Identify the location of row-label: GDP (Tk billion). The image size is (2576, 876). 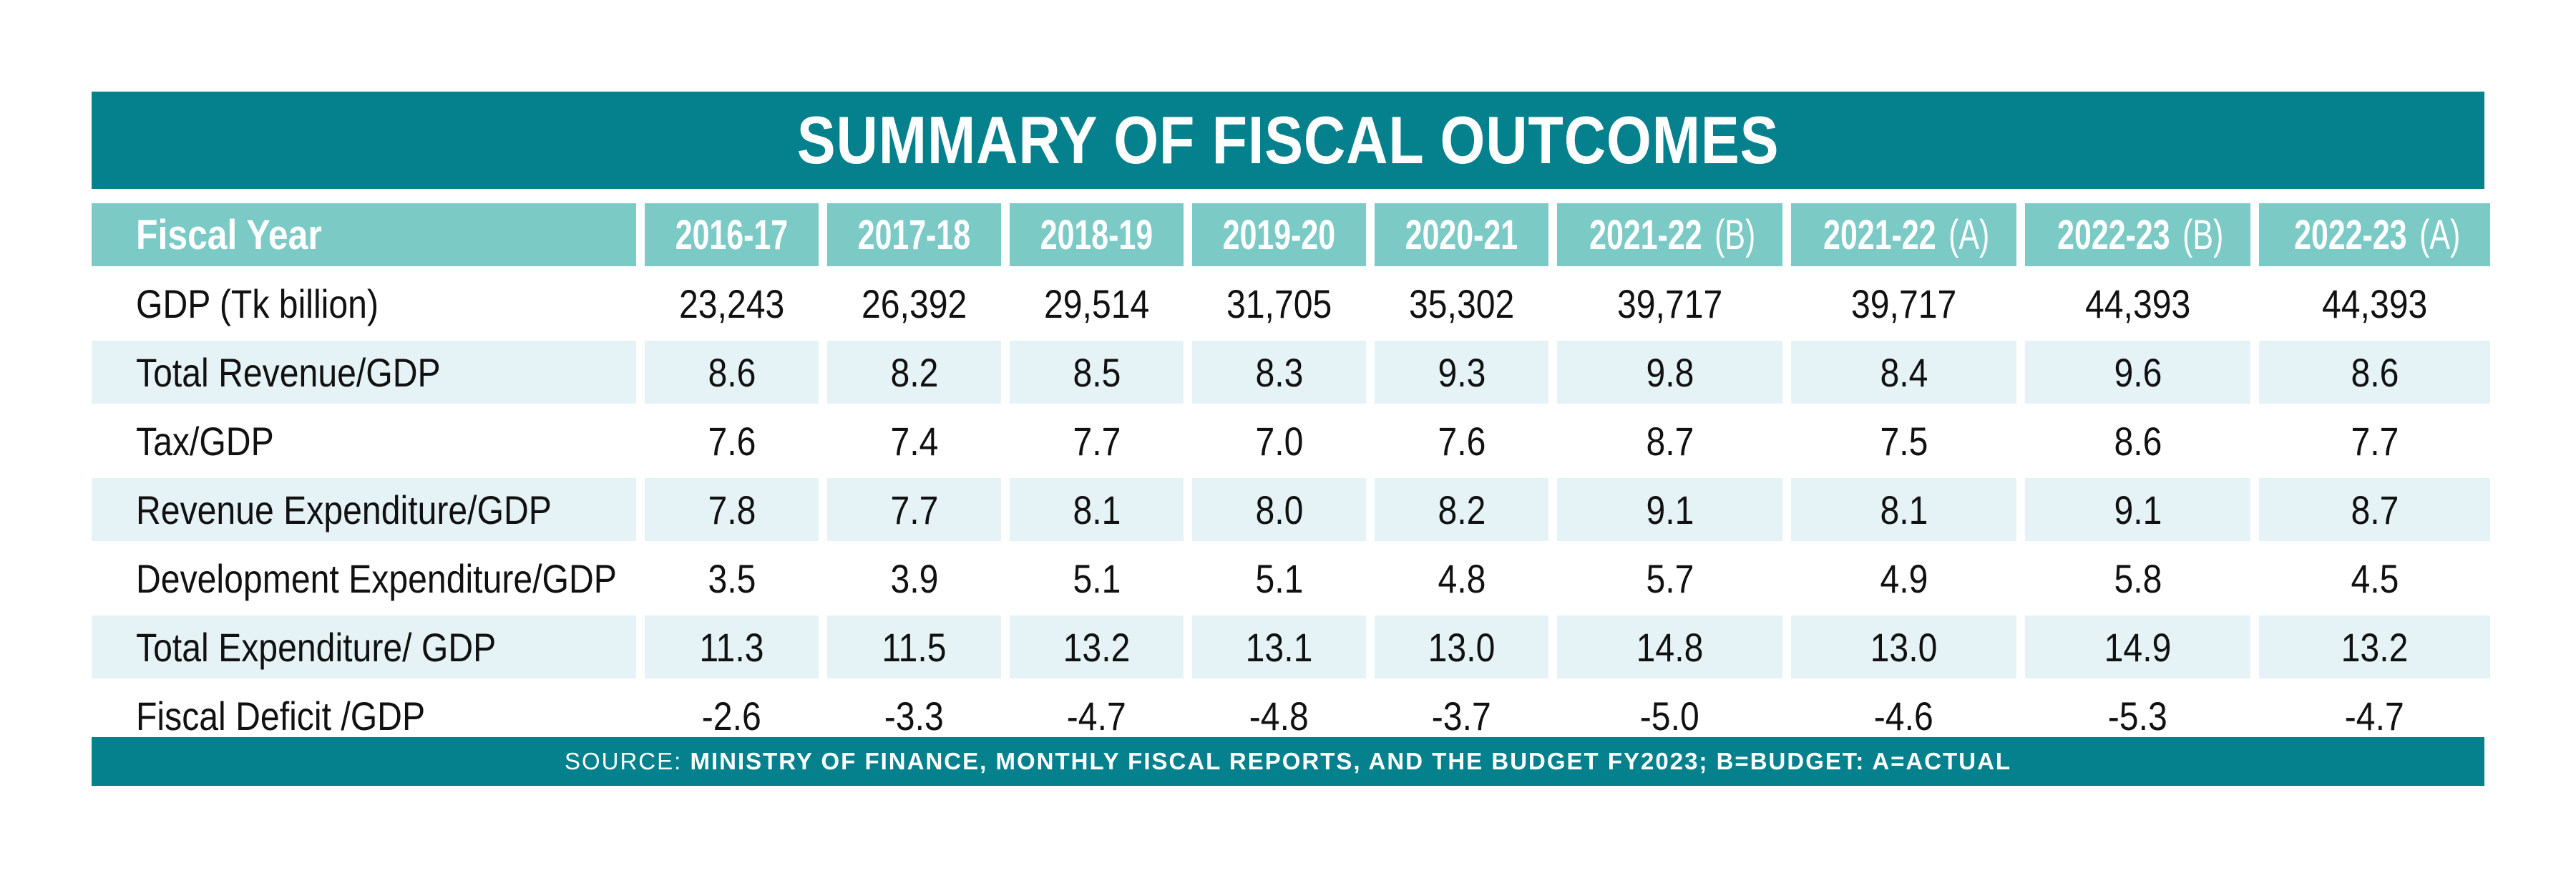
(257, 303).